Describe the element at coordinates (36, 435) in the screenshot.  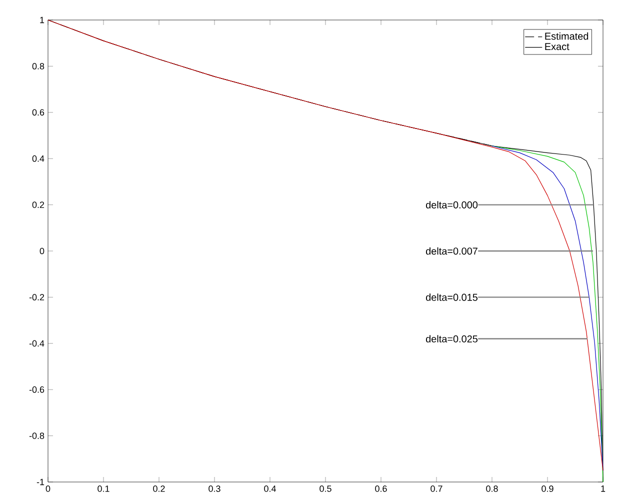
I see `y-tick-label: -0.8` at that location.